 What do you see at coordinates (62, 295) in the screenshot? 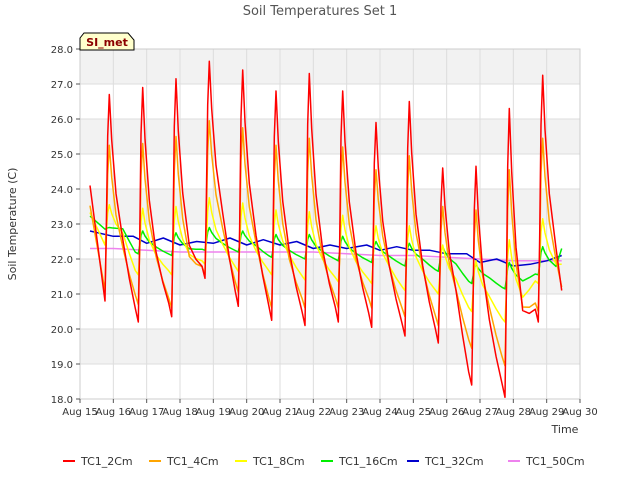
I see `y-tick-label: 21.0` at bounding box center [62, 295].